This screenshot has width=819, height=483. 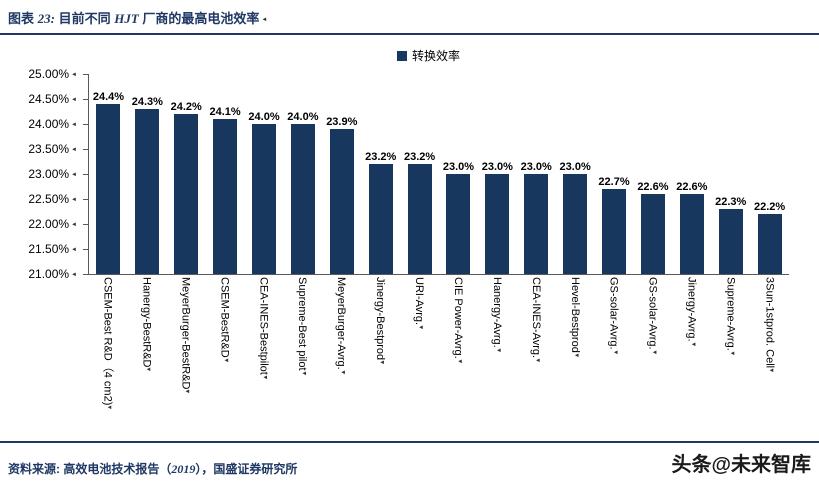 What do you see at coordinates (108, 97) in the screenshot?
I see `bar-value-label: 24.4%` at bounding box center [108, 97].